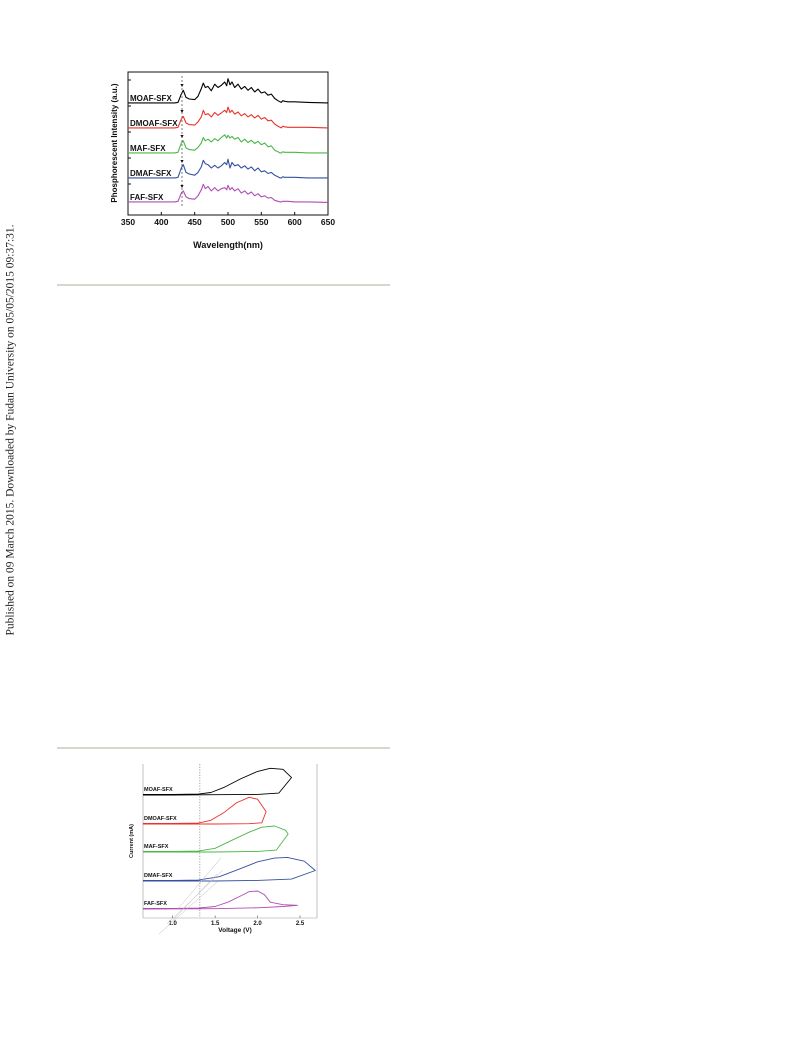 The height and width of the screenshot is (1039, 793). What do you see at coordinates (132, 841) in the screenshot?
I see `y-axis-label: Current (mA)` at bounding box center [132, 841].